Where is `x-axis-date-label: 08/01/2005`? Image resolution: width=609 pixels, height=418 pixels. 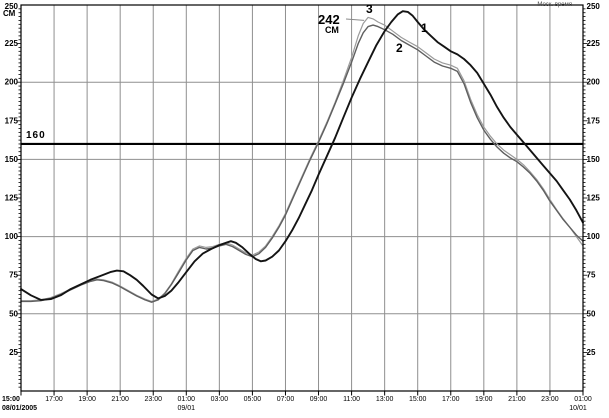
x-axis-date-label: 08/01/2005 is located at coordinates (19, 408).